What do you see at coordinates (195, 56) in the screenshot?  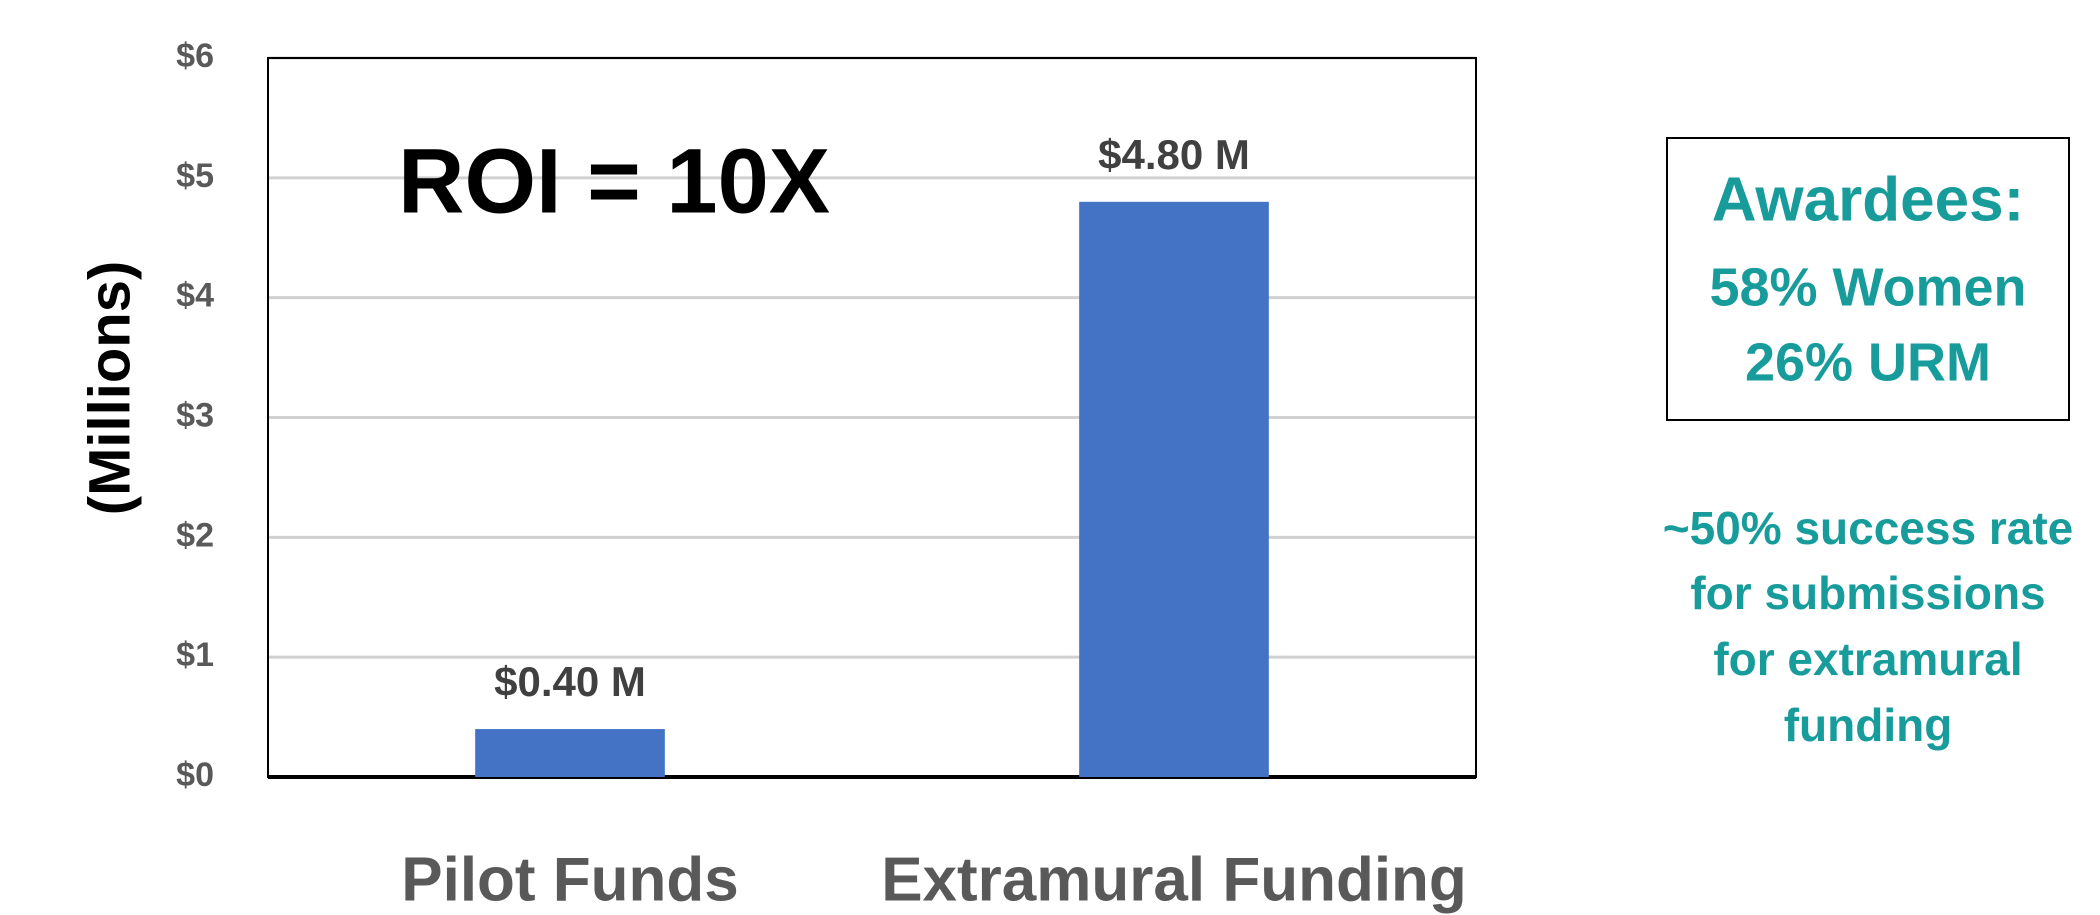 I see `y-tick-label: $6` at bounding box center [195, 56].